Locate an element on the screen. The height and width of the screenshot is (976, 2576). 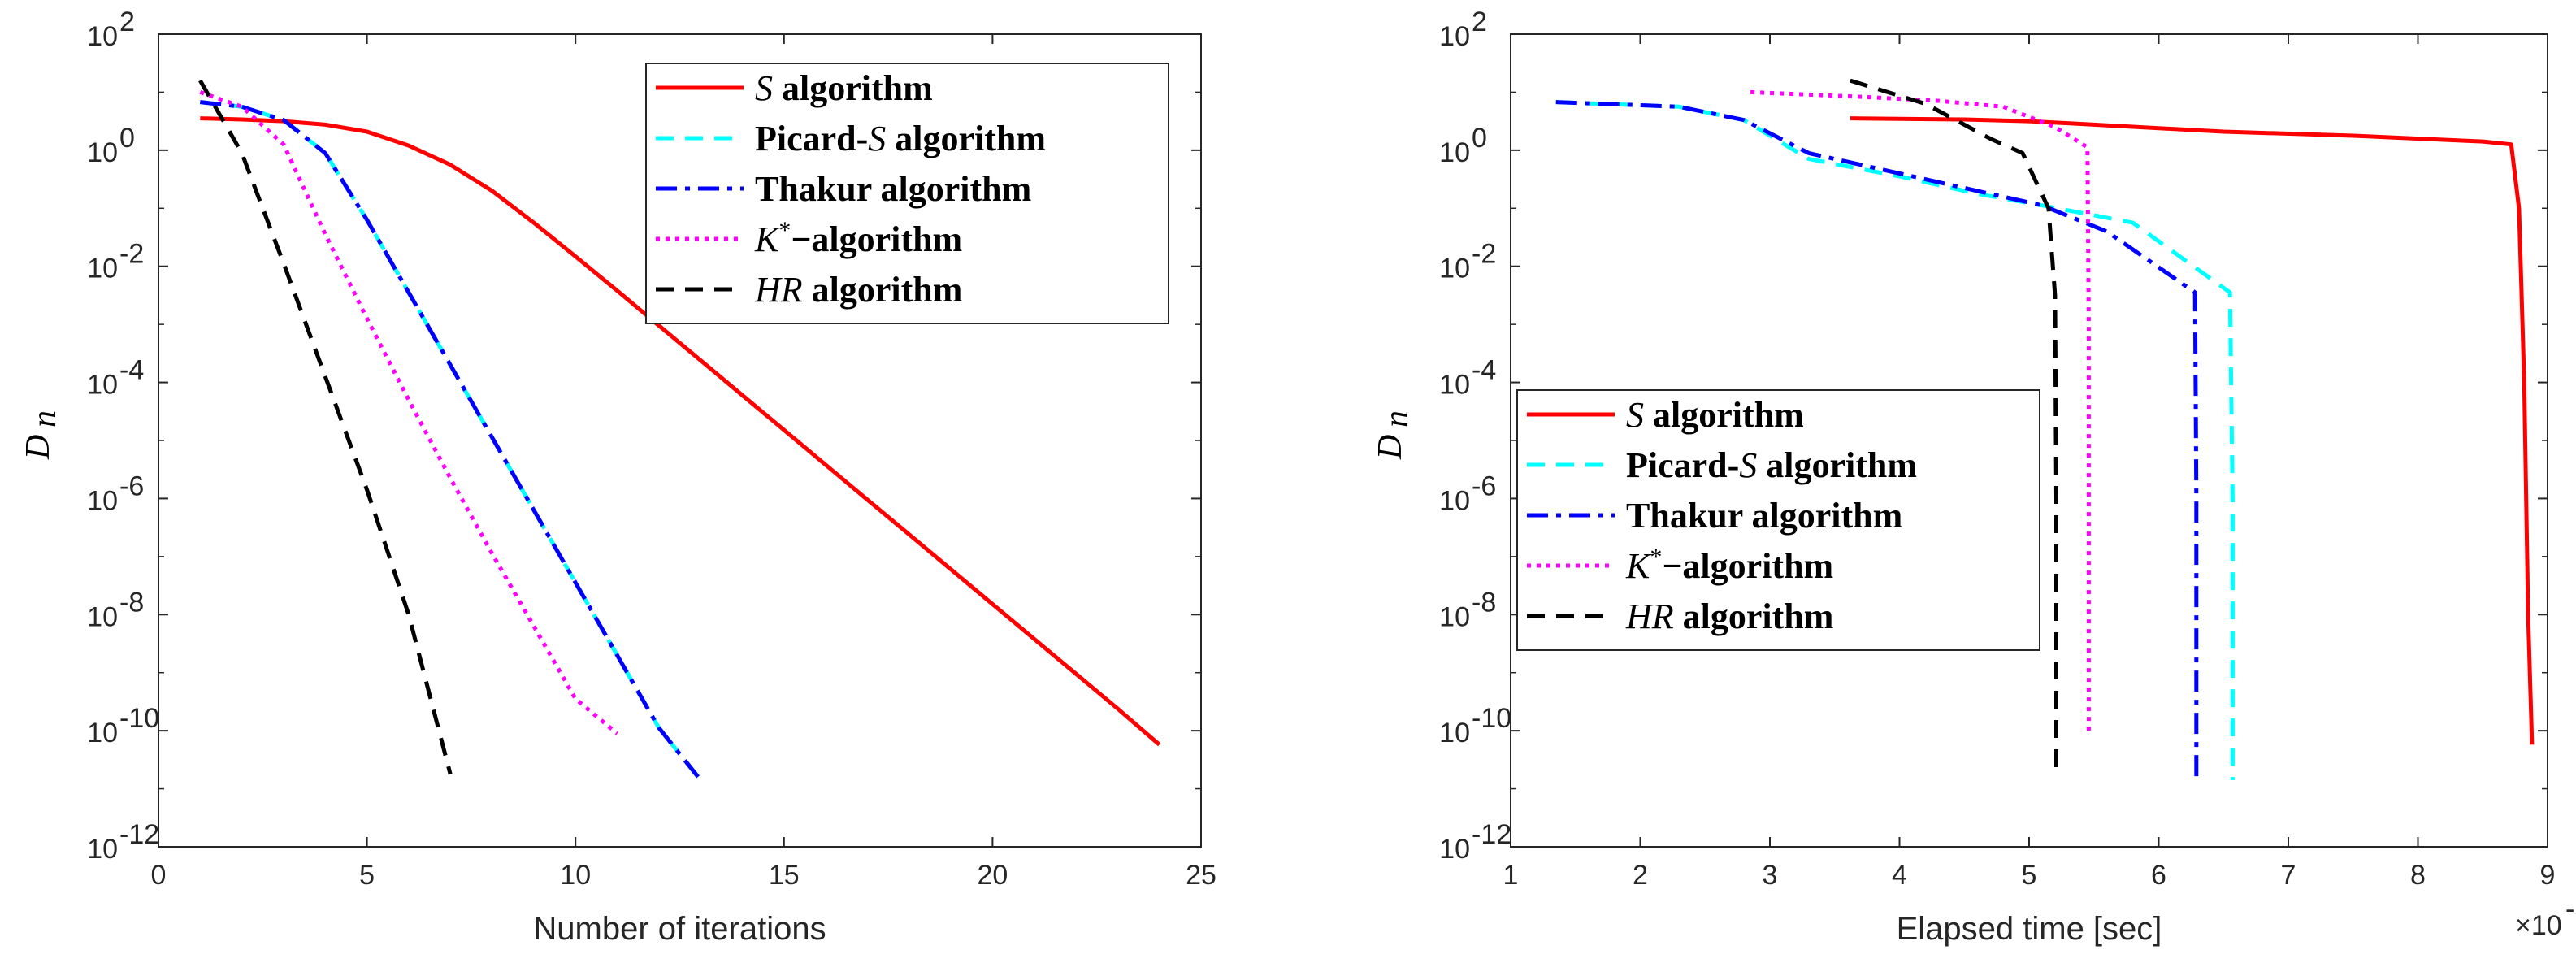
x-tick-label: 3 is located at coordinates (1771, 875).